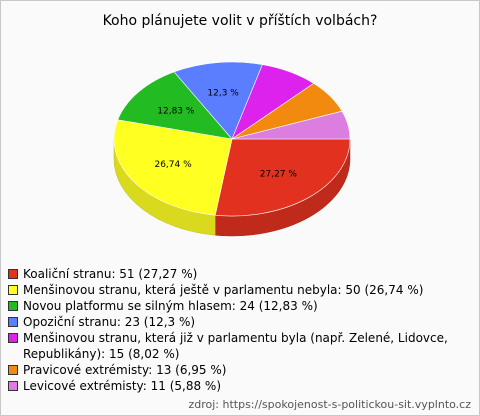 Image resolution: width=480 pixels, height=416 pixels. I want to click on legend-item: Opoziční stranu: 23 (12,3 %), so click(228, 322).